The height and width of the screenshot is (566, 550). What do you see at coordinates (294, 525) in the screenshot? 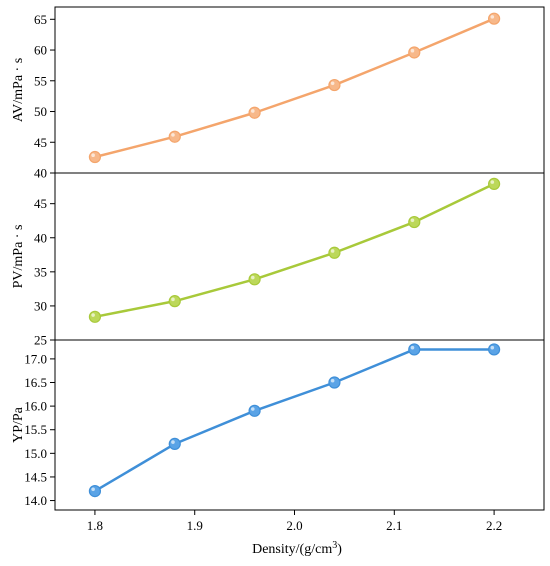
I see `x-tick-label: 2.0` at bounding box center [294, 525].